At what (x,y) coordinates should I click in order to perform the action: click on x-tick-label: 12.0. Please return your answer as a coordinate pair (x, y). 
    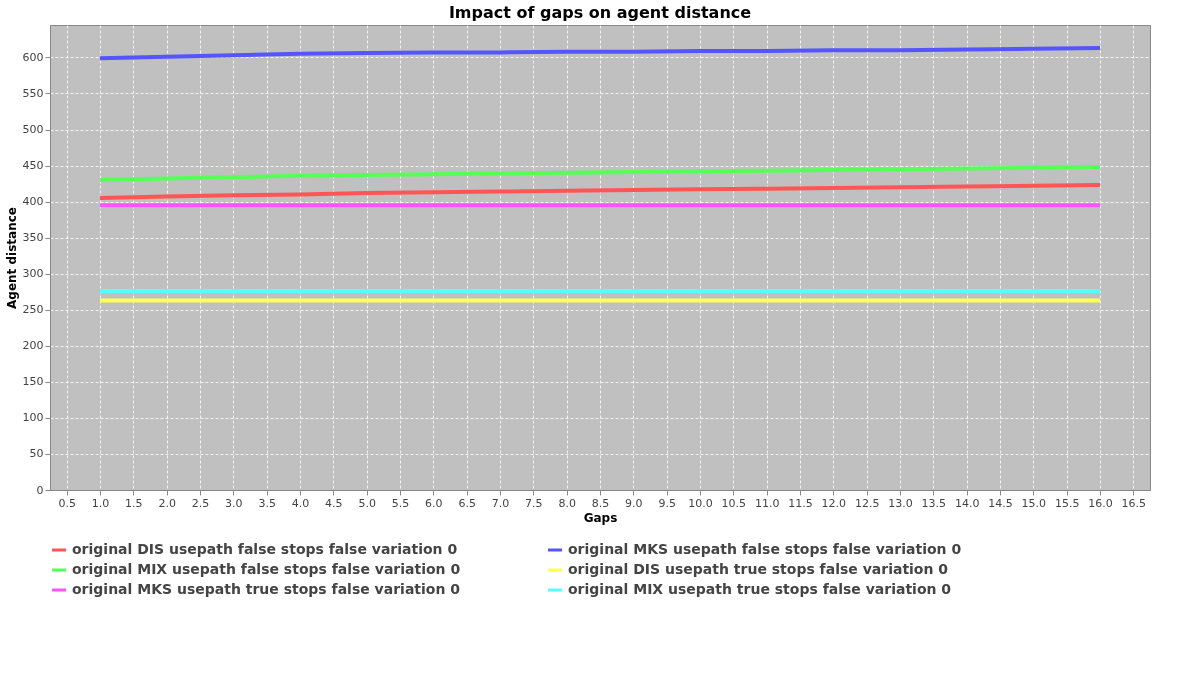
    Looking at the image, I should click on (834, 503).